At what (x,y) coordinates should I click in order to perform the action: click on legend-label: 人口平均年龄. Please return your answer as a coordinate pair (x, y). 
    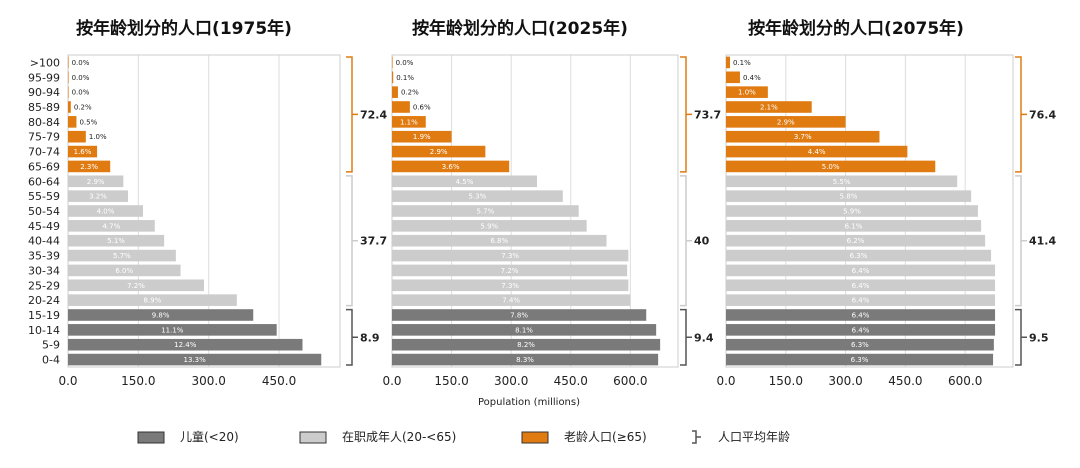
    Looking at the image, I should click on (754, 437).